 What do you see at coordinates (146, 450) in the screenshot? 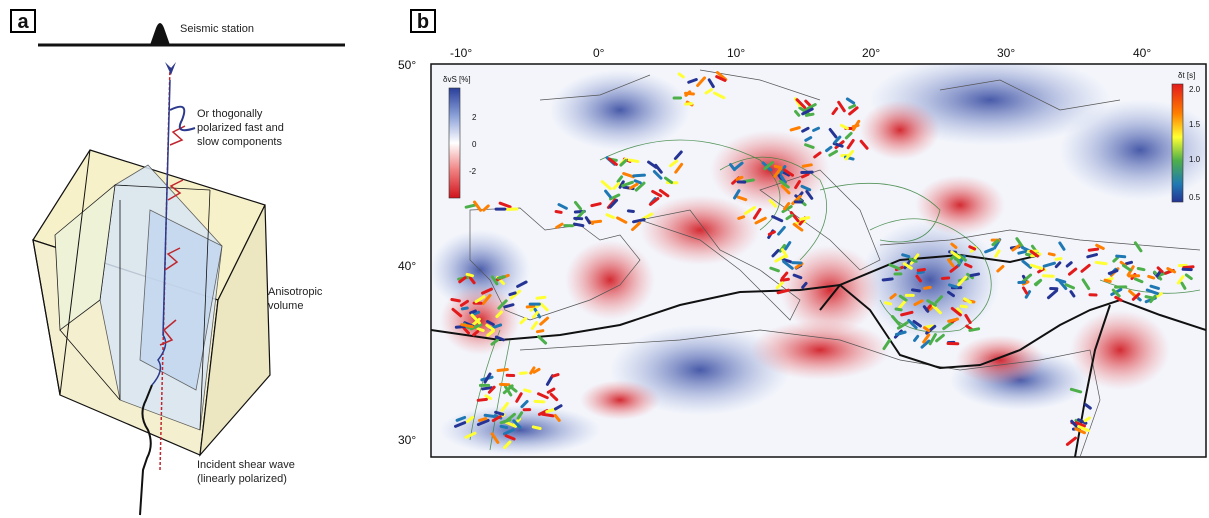
I see `incident-wave` at bounding box center [146, 450].